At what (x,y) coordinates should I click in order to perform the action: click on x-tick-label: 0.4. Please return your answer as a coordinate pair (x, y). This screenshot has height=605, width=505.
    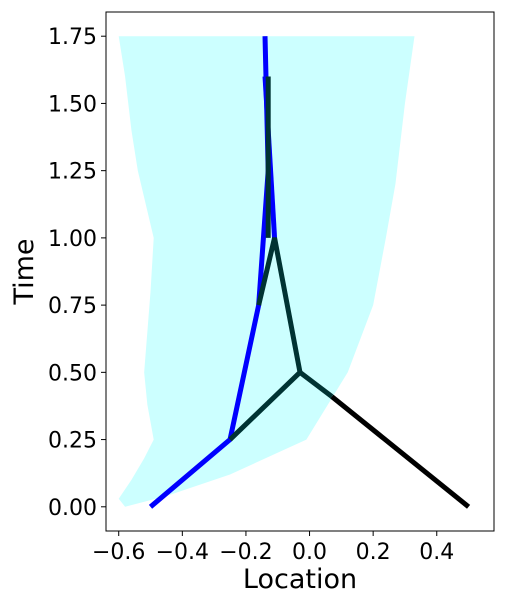
    Looking at the image, I should click on (436, 552).